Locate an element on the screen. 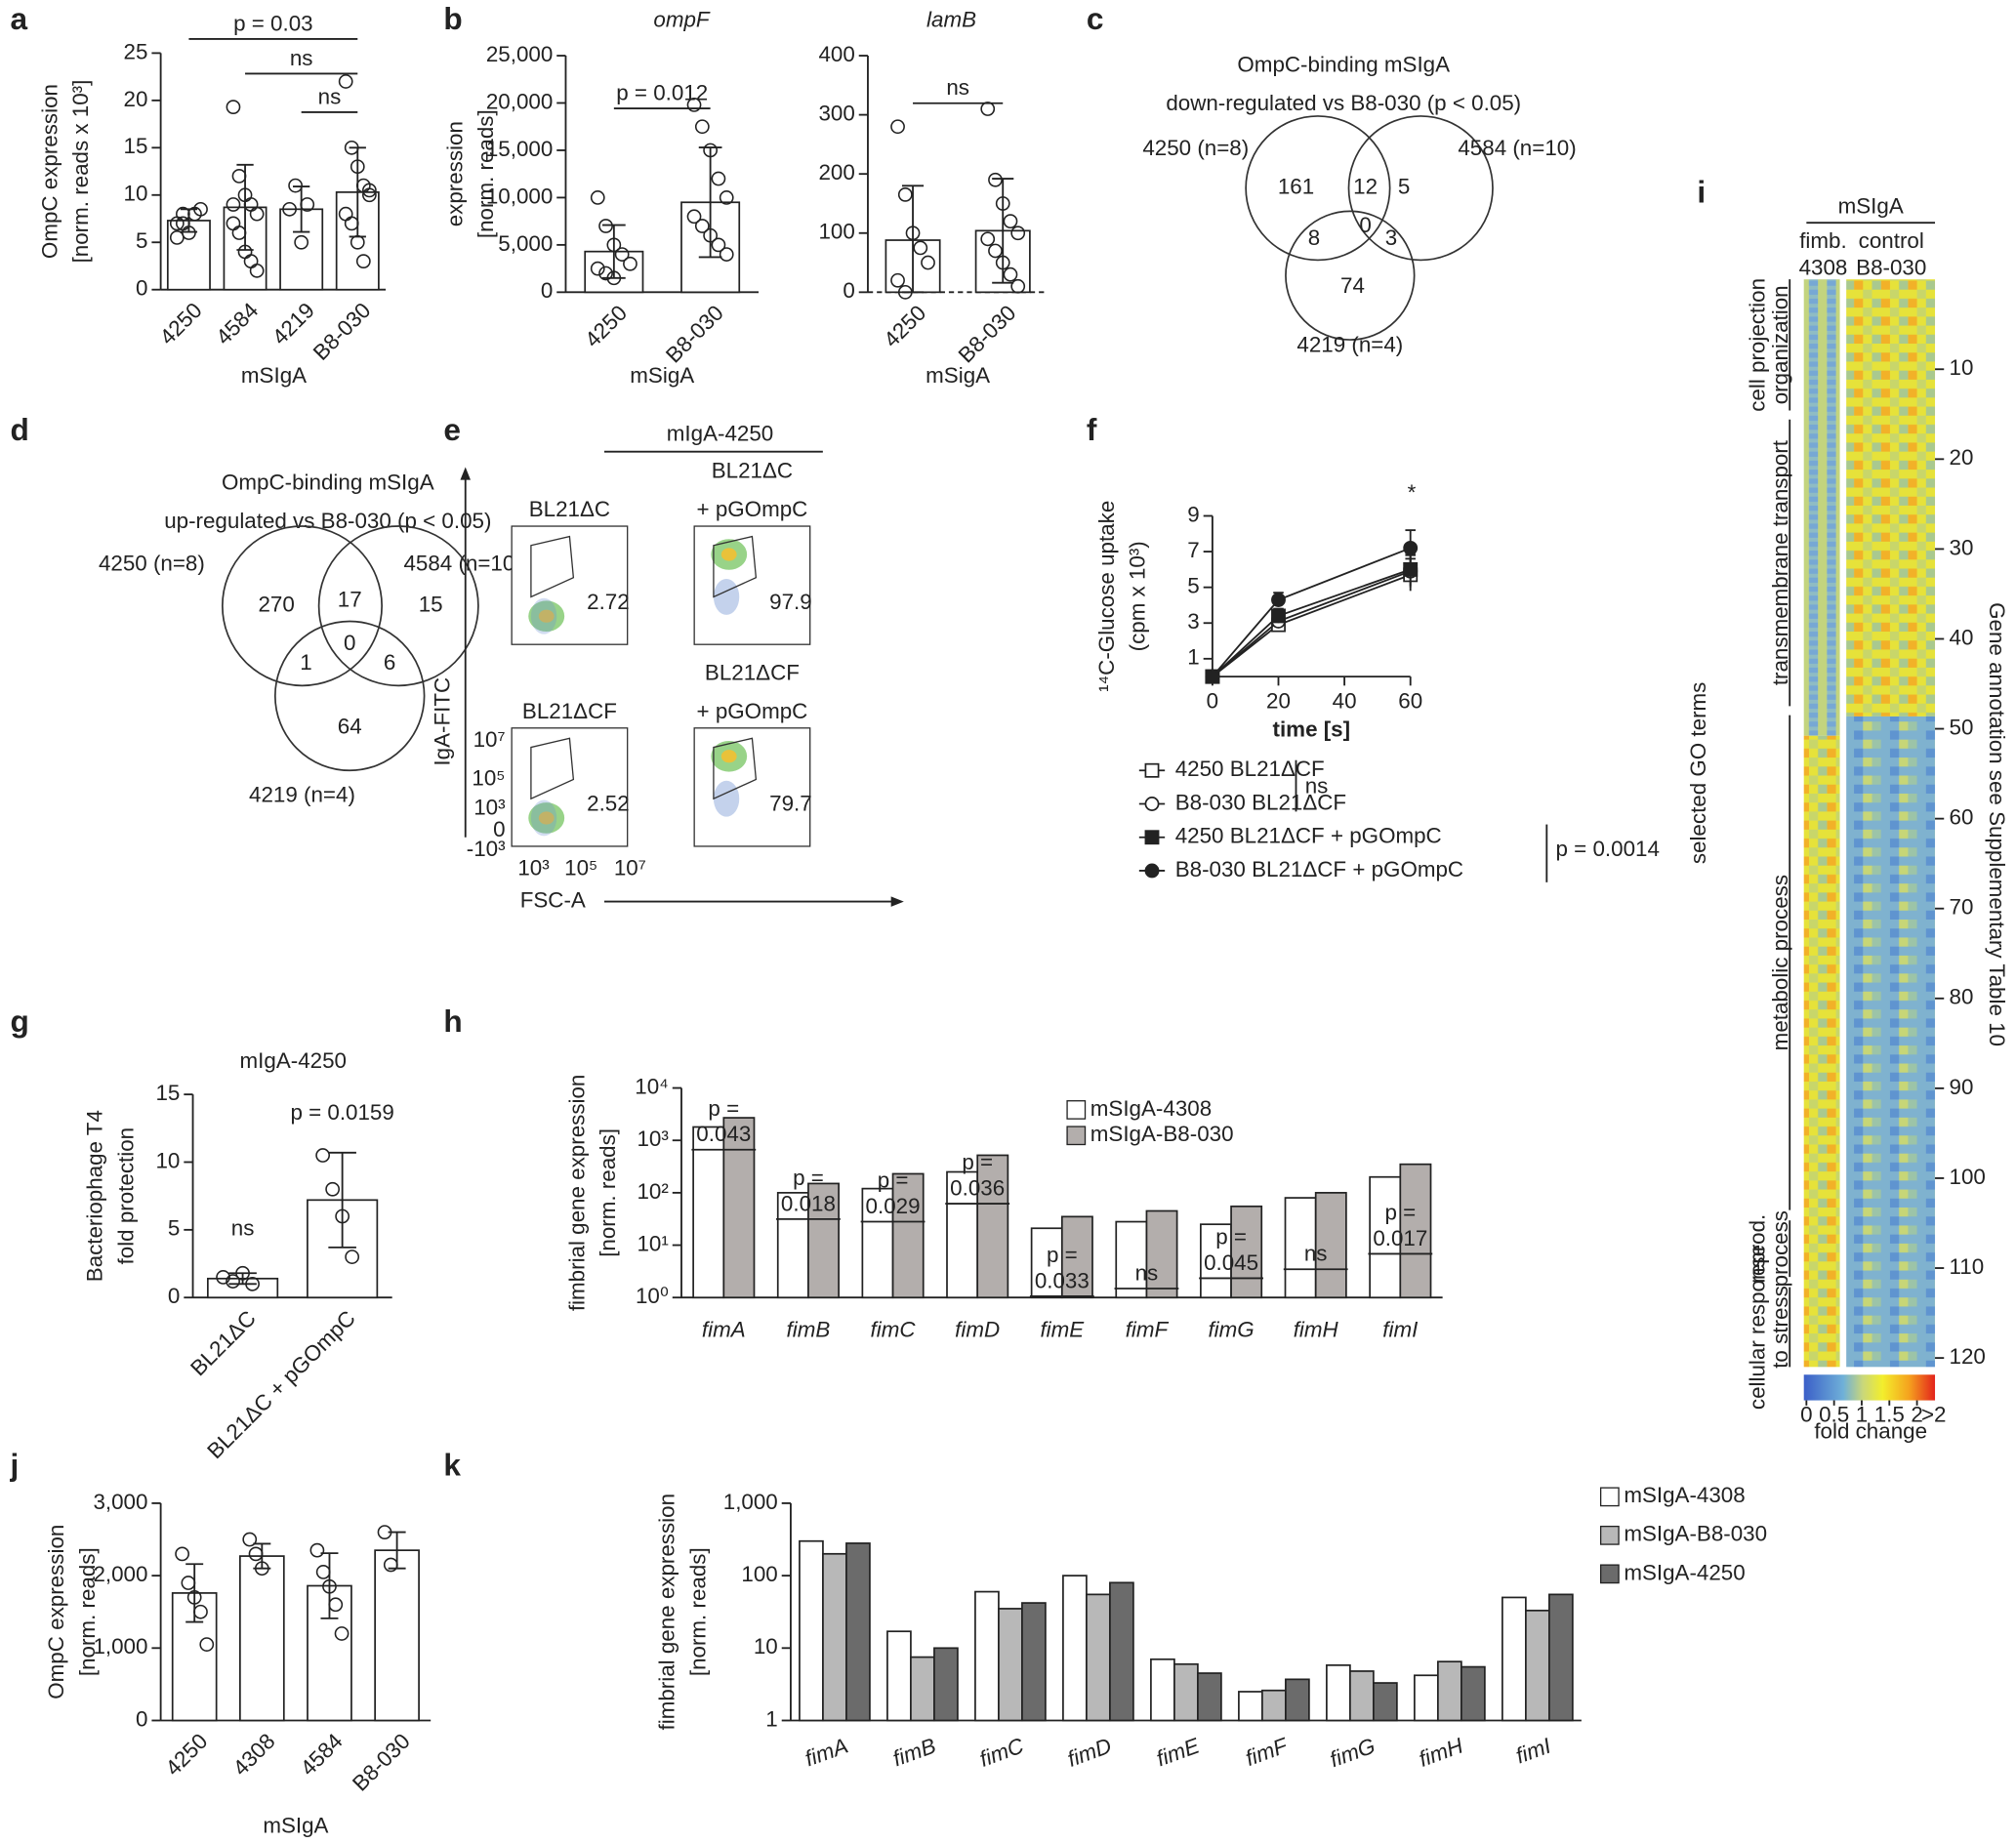  annotation: * is located at coordinates (1412, 492).